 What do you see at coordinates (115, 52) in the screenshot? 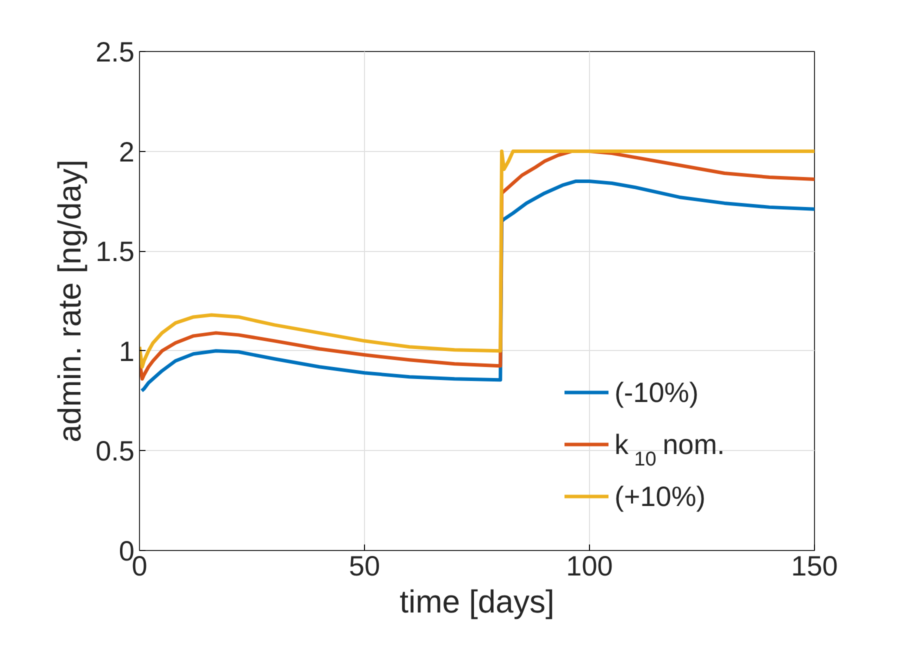
I see `y-tick-label: 2.5` at bounding box center [115, 52].